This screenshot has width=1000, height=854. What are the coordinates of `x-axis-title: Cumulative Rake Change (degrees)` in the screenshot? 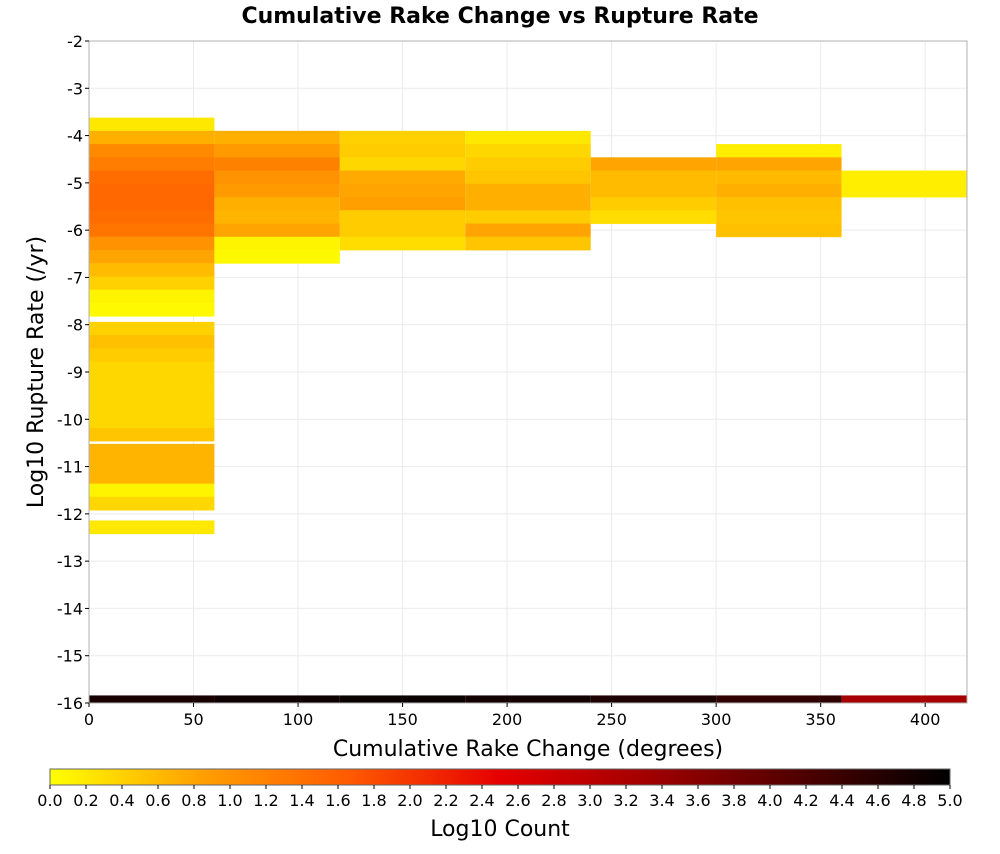 It's located at (528, 749).